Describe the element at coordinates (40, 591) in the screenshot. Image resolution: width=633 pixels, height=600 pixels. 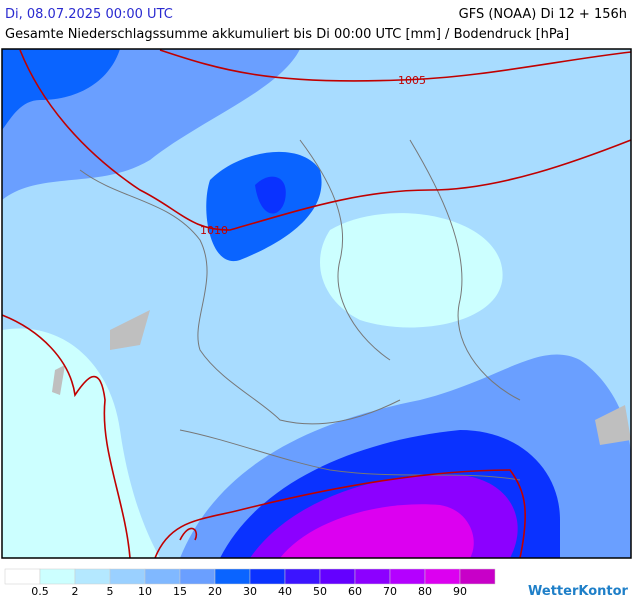
I see `legend-label: 0.5` at that location.